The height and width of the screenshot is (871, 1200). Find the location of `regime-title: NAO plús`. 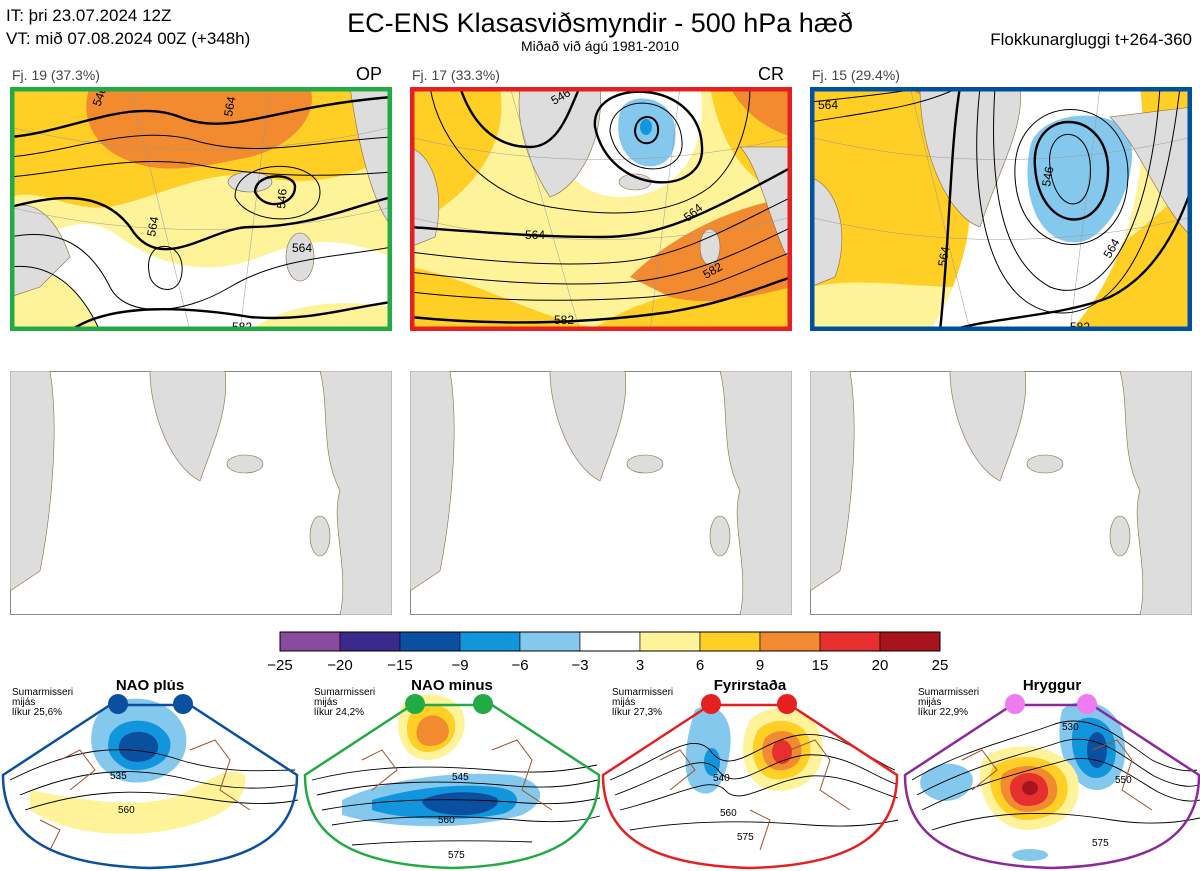

regime-title: NAO plús is located at coordinates (150, 687).